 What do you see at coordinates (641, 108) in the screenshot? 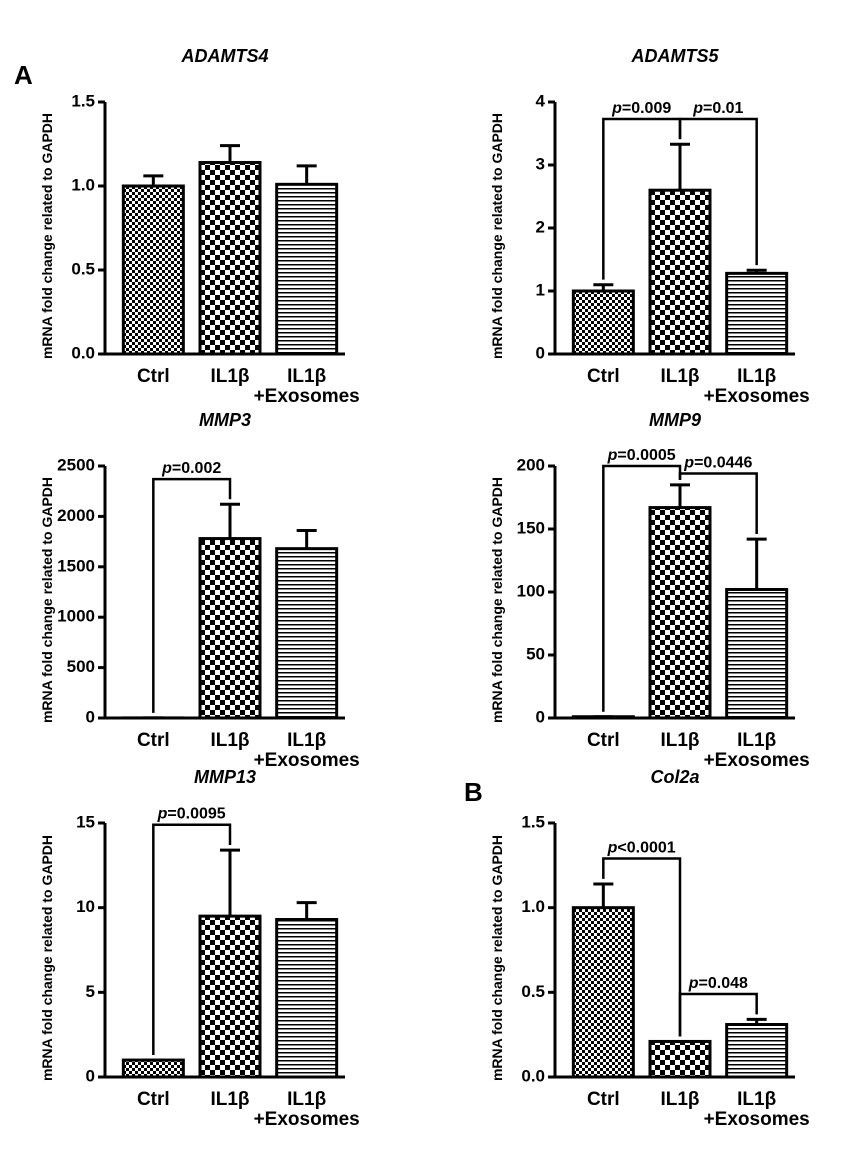
I see `significance-label: p=0.009` at bounding box center [641, 108].